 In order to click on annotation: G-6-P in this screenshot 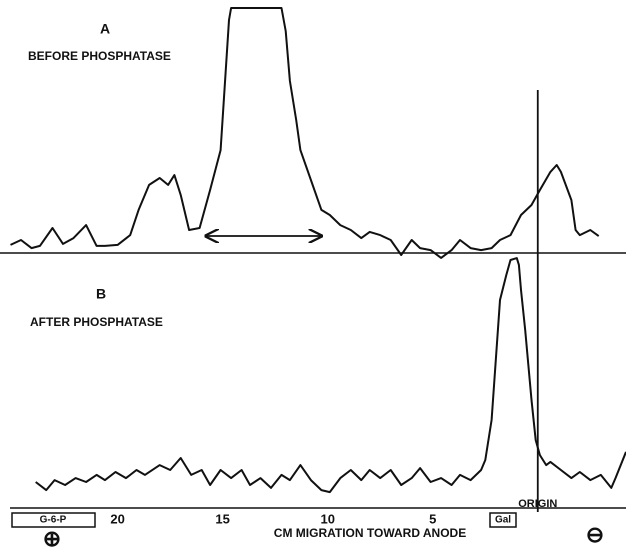, I will do `click(53, 520)`.